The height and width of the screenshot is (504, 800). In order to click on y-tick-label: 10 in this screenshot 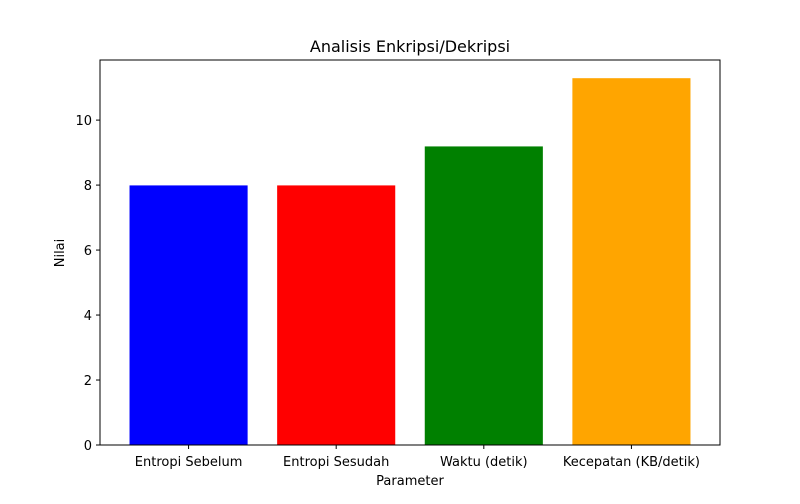, I will do `click(83, 121)`.